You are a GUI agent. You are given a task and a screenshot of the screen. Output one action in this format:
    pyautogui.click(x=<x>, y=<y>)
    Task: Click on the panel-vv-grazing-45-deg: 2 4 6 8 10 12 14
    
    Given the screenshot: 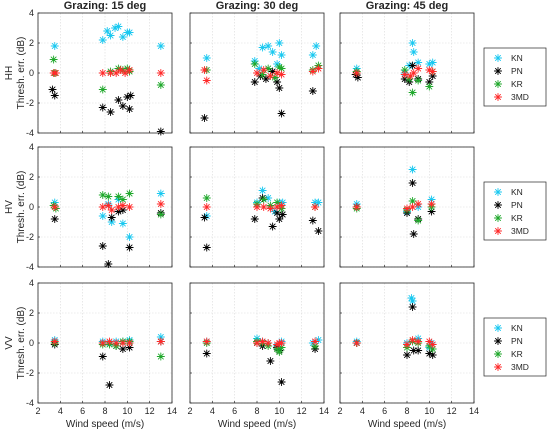 What is the action you would take?
    pyautogui.click(x=408, y=349)
    